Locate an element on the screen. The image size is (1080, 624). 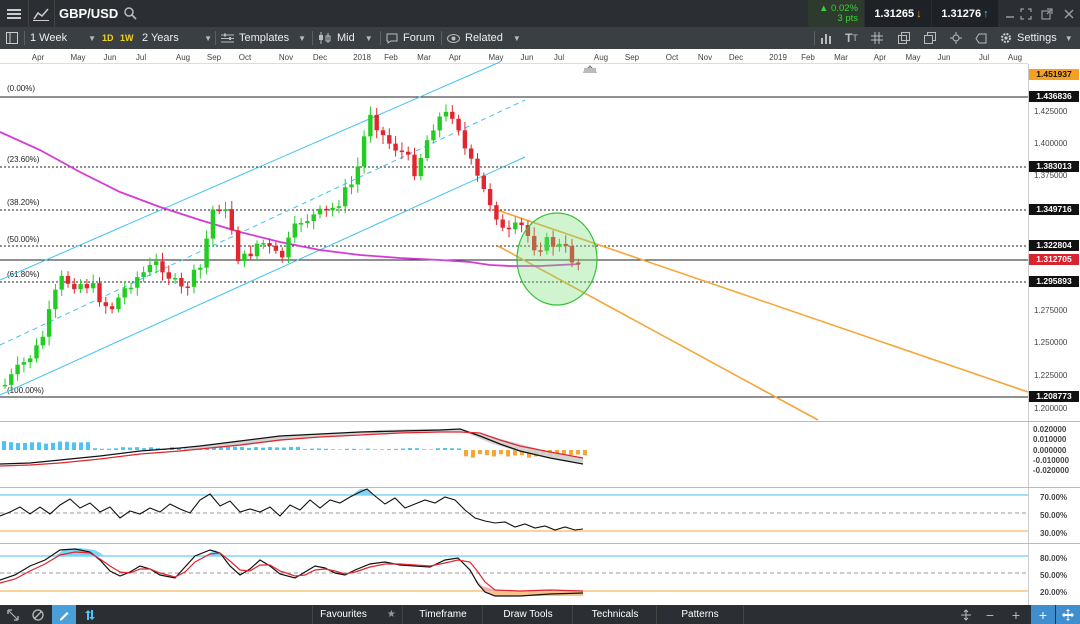
minimize-button is located at coordinates (1010, 13).